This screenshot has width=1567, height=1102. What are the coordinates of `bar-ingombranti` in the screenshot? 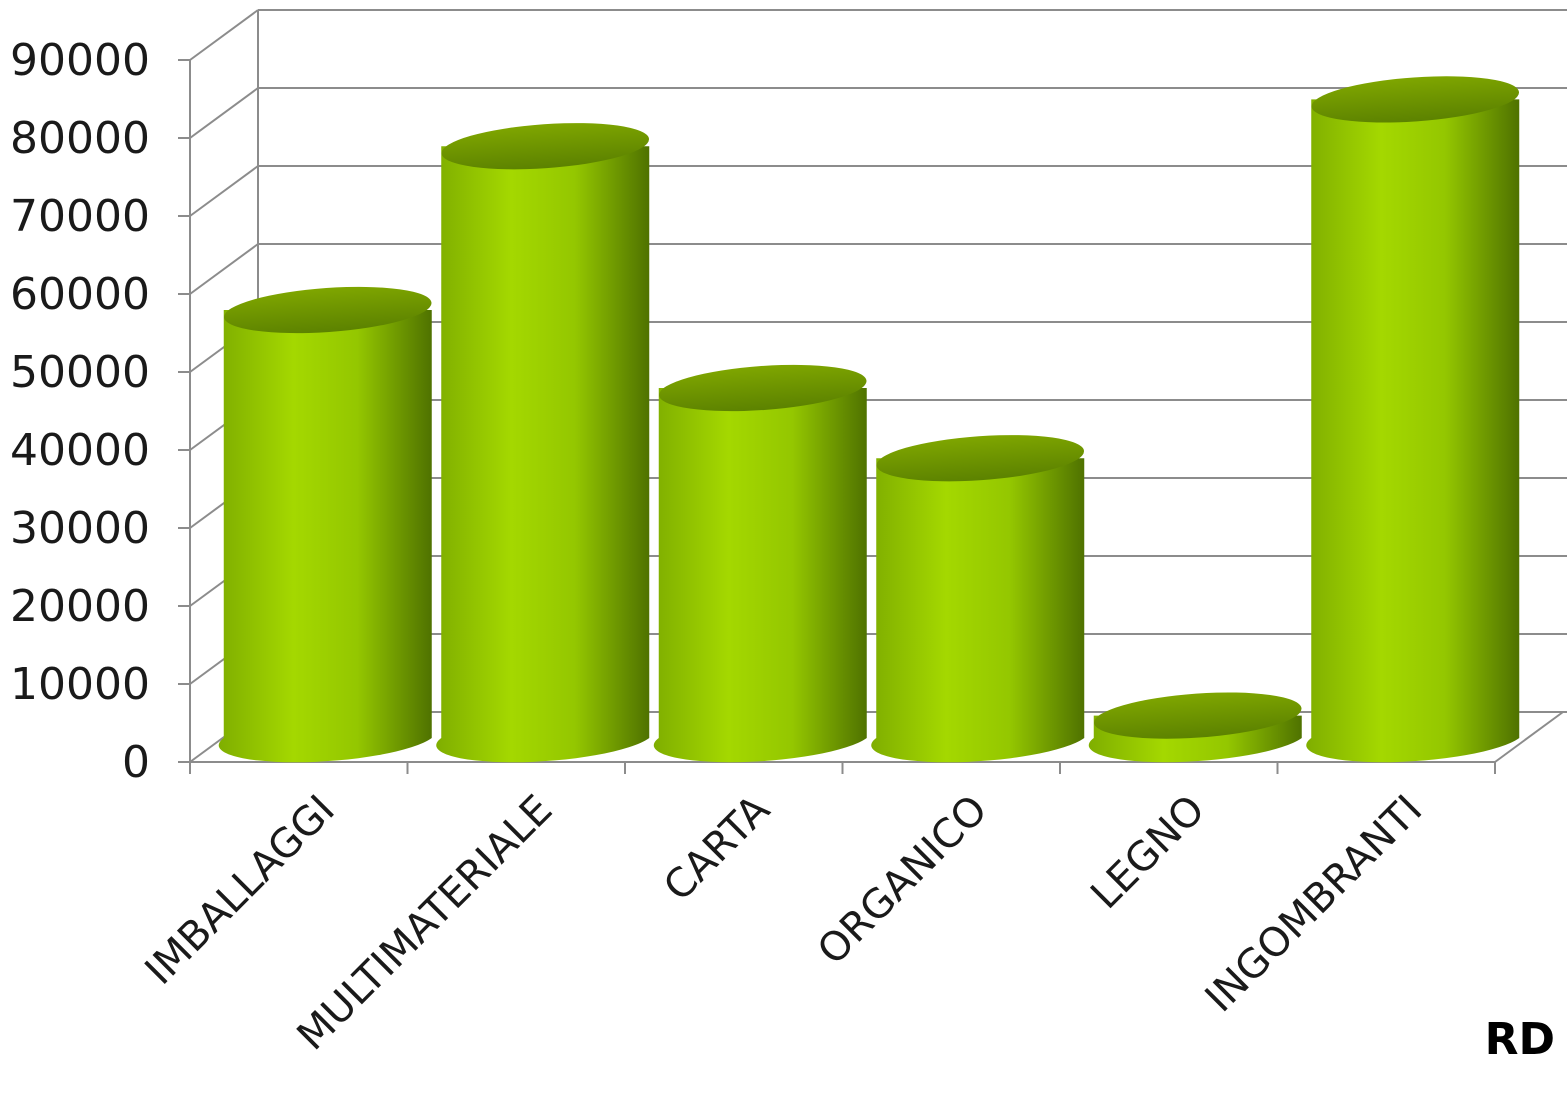 It's located at (1413, 419).